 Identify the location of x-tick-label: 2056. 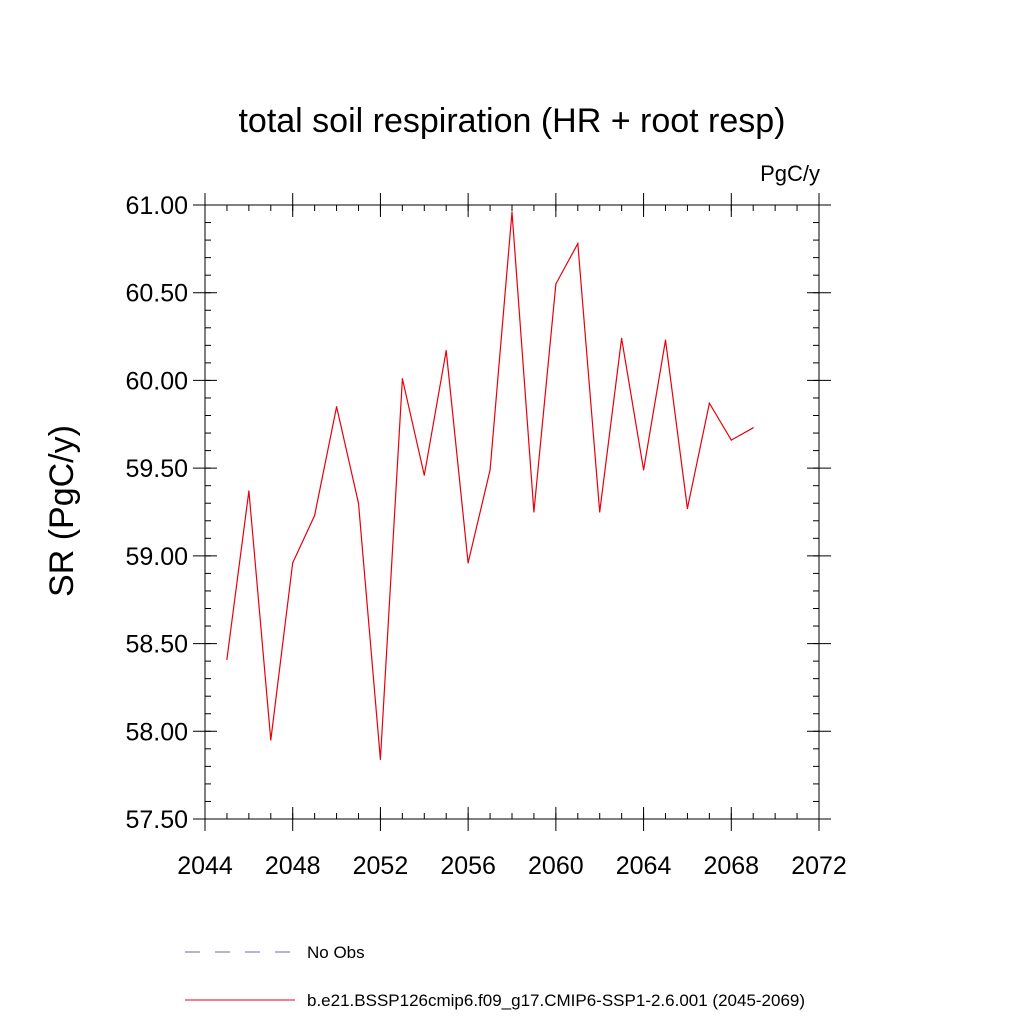
(468, 866).